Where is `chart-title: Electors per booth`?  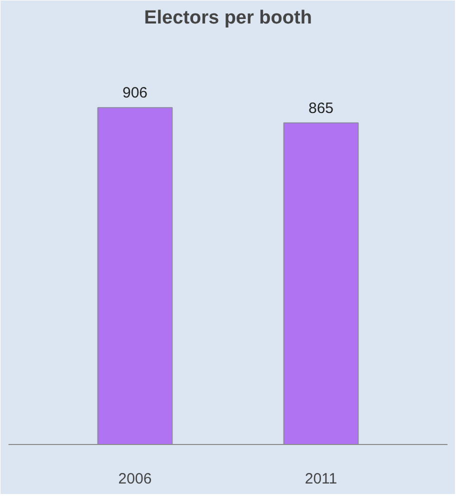 chart-title: Electors per booth is located at coordinates (228, 18).